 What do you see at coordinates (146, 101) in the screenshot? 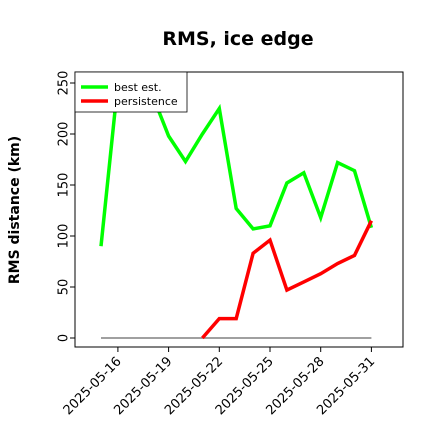
I see `legend-label: persistence` at bounding box center [146, 101].